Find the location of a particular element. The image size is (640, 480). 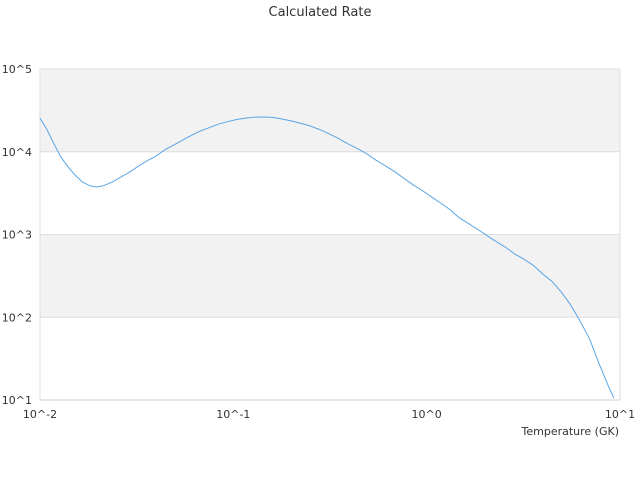

y-axis-ticks: 10^1 10^2 10^3 10^4 10^5 is located at coordinates (17, 235).